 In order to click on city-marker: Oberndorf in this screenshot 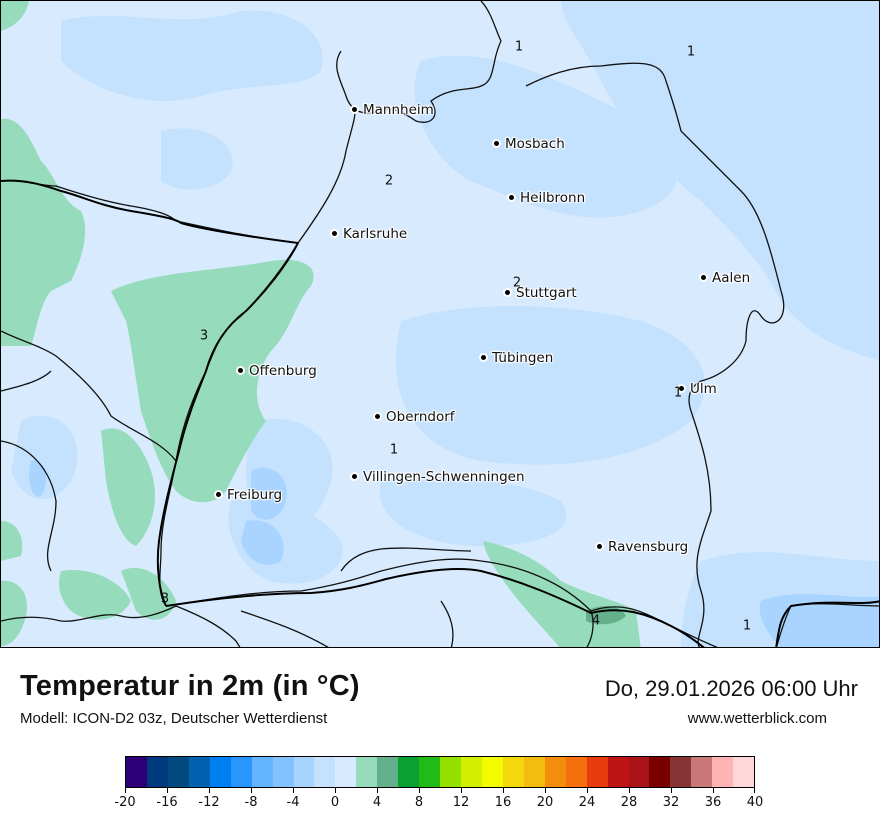, I will do `click(415, 417)`.